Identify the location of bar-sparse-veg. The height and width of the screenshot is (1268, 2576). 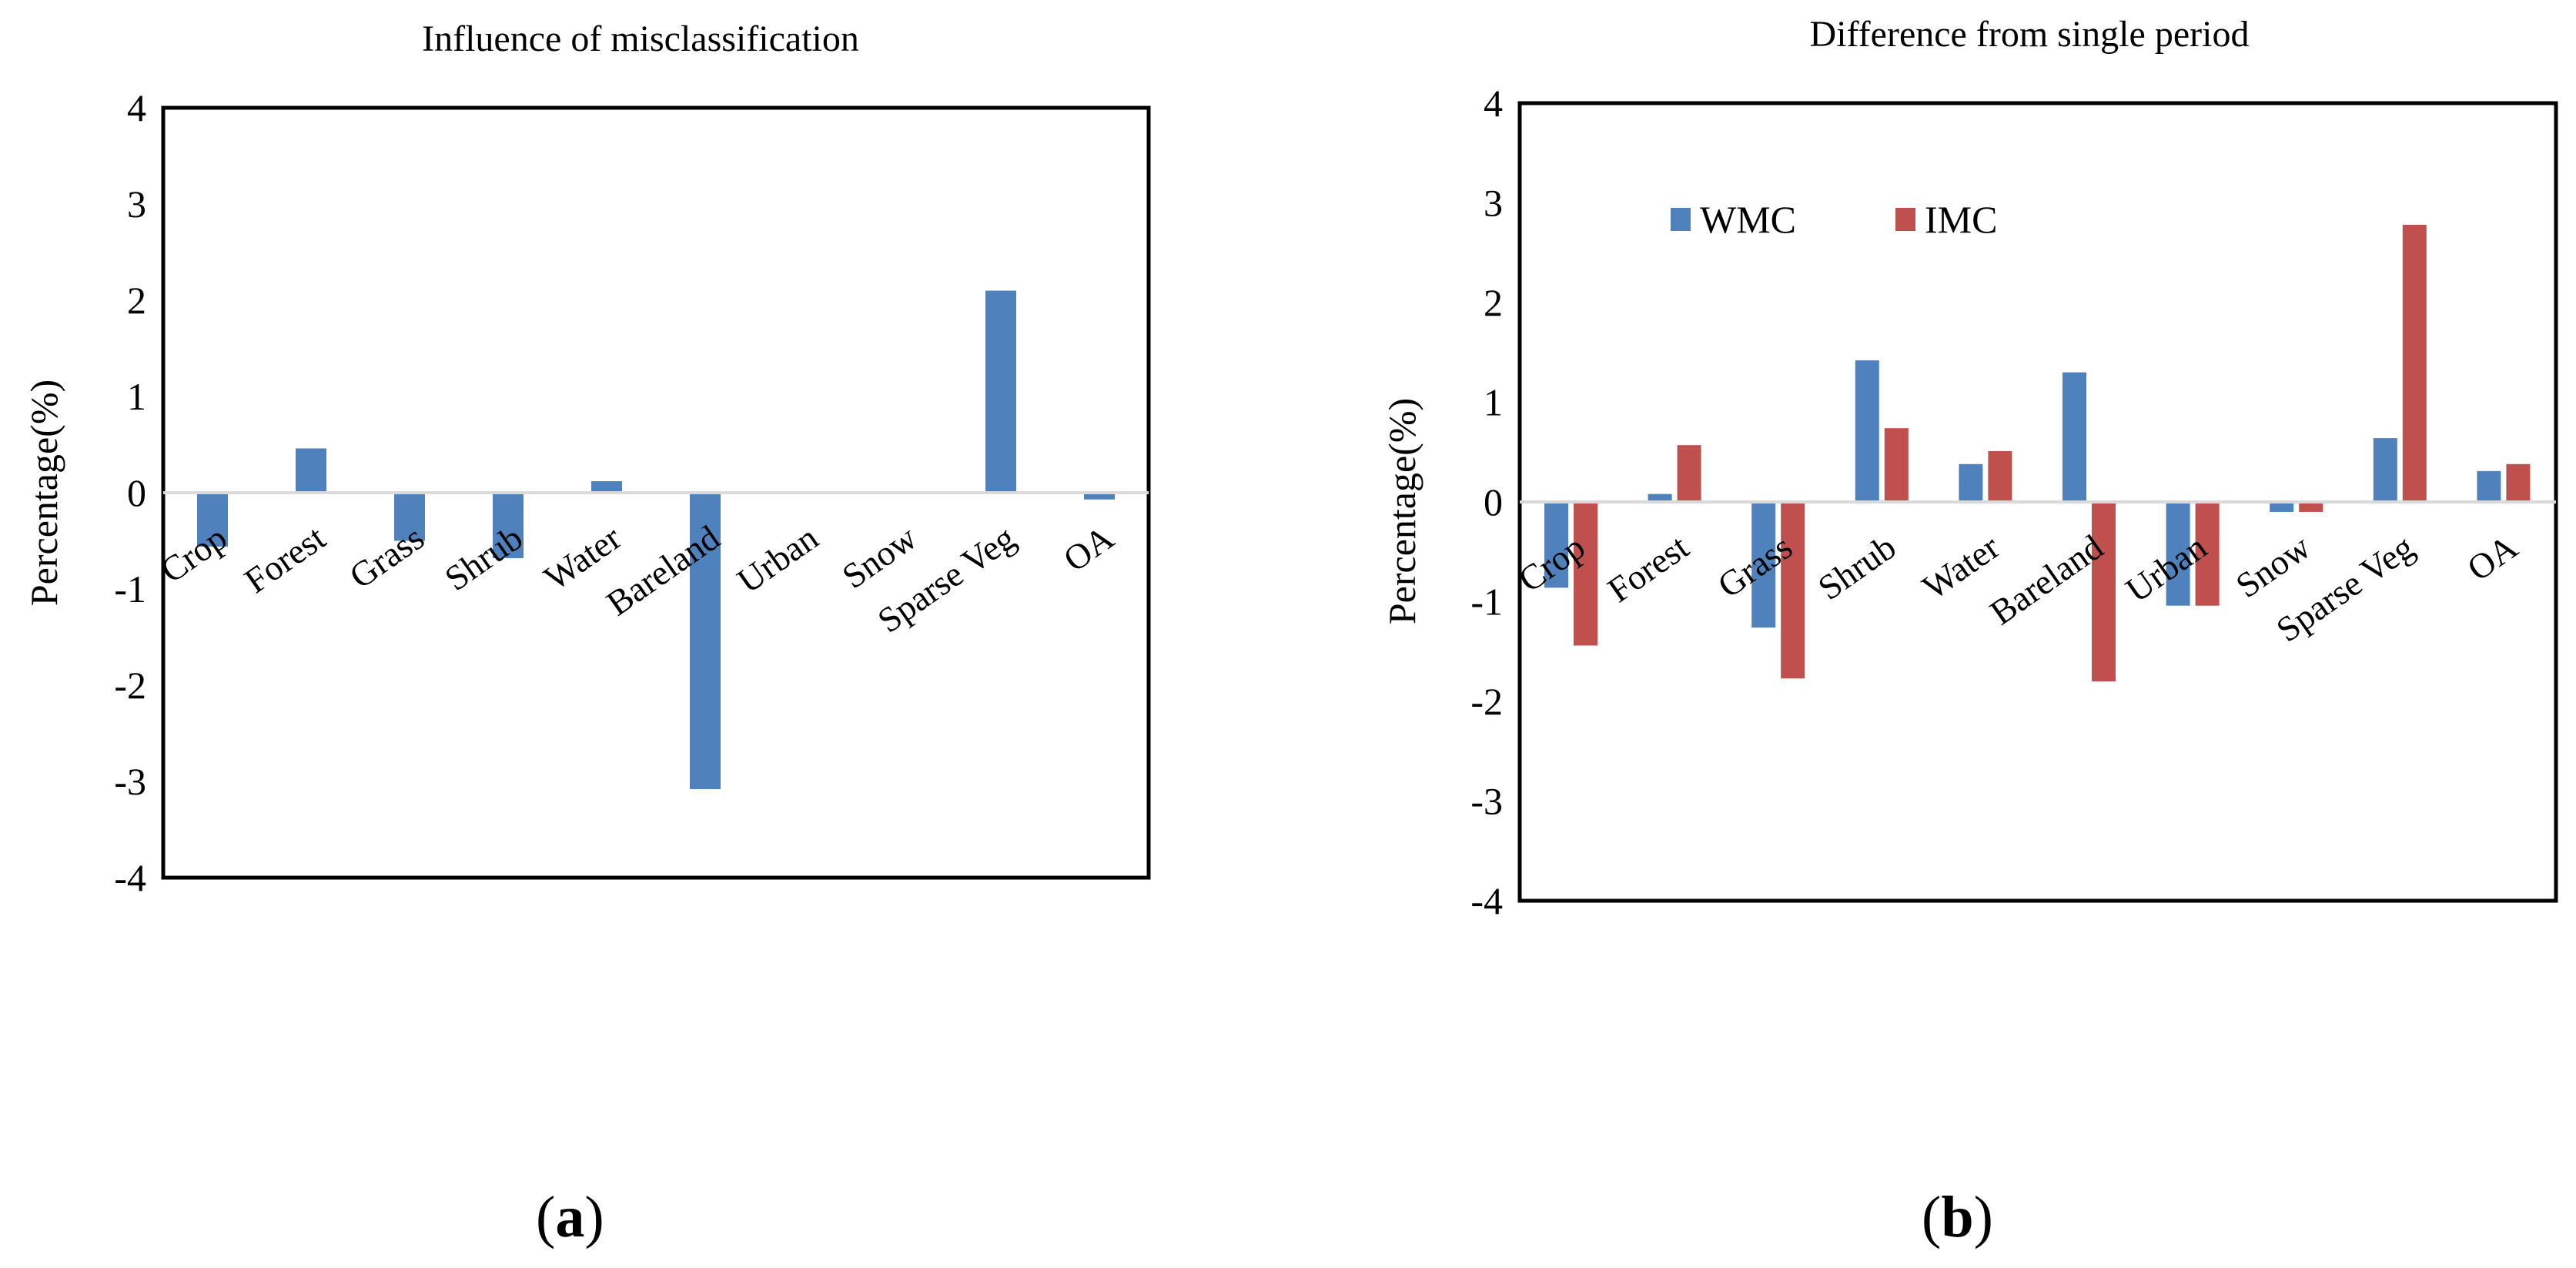
(1000, 391).